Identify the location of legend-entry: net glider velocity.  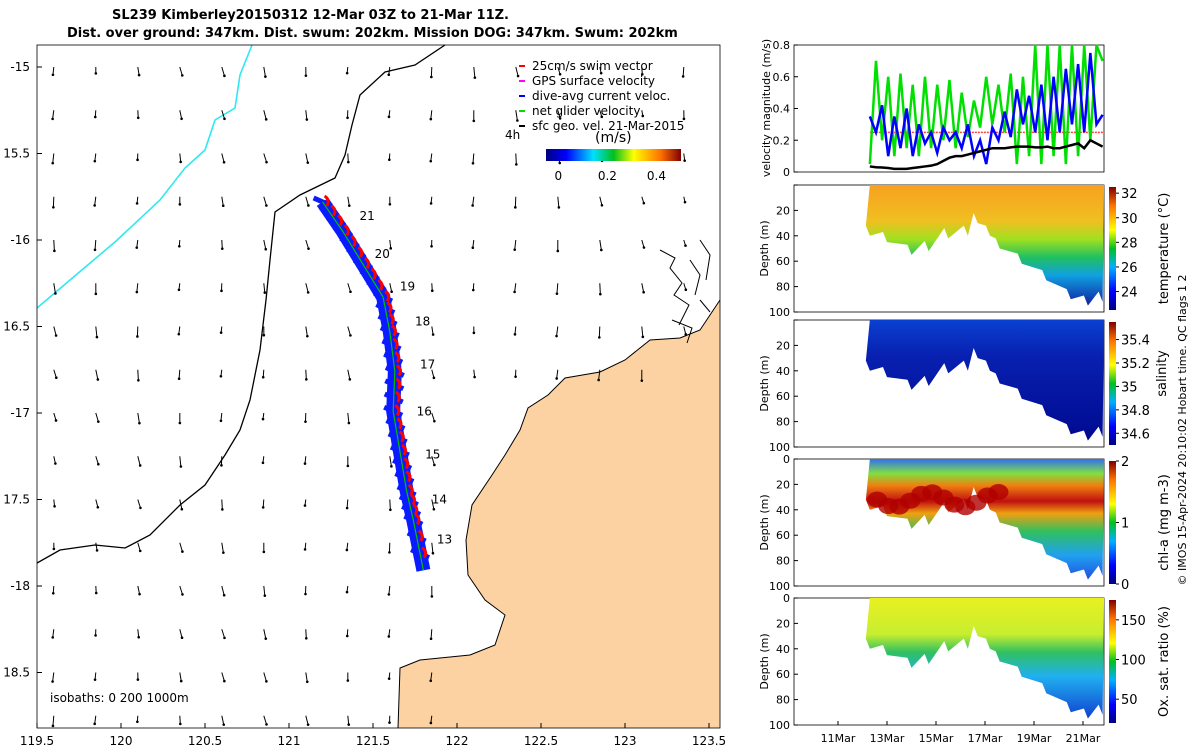
(586, 111).